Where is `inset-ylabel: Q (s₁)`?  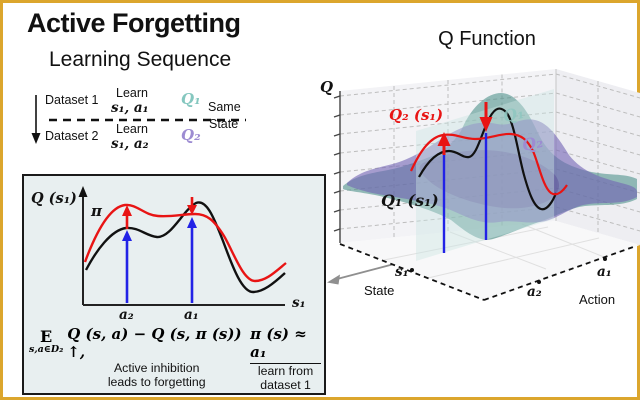
inset-ylabel: Q (s₁) is located at coordinates (54, 198).